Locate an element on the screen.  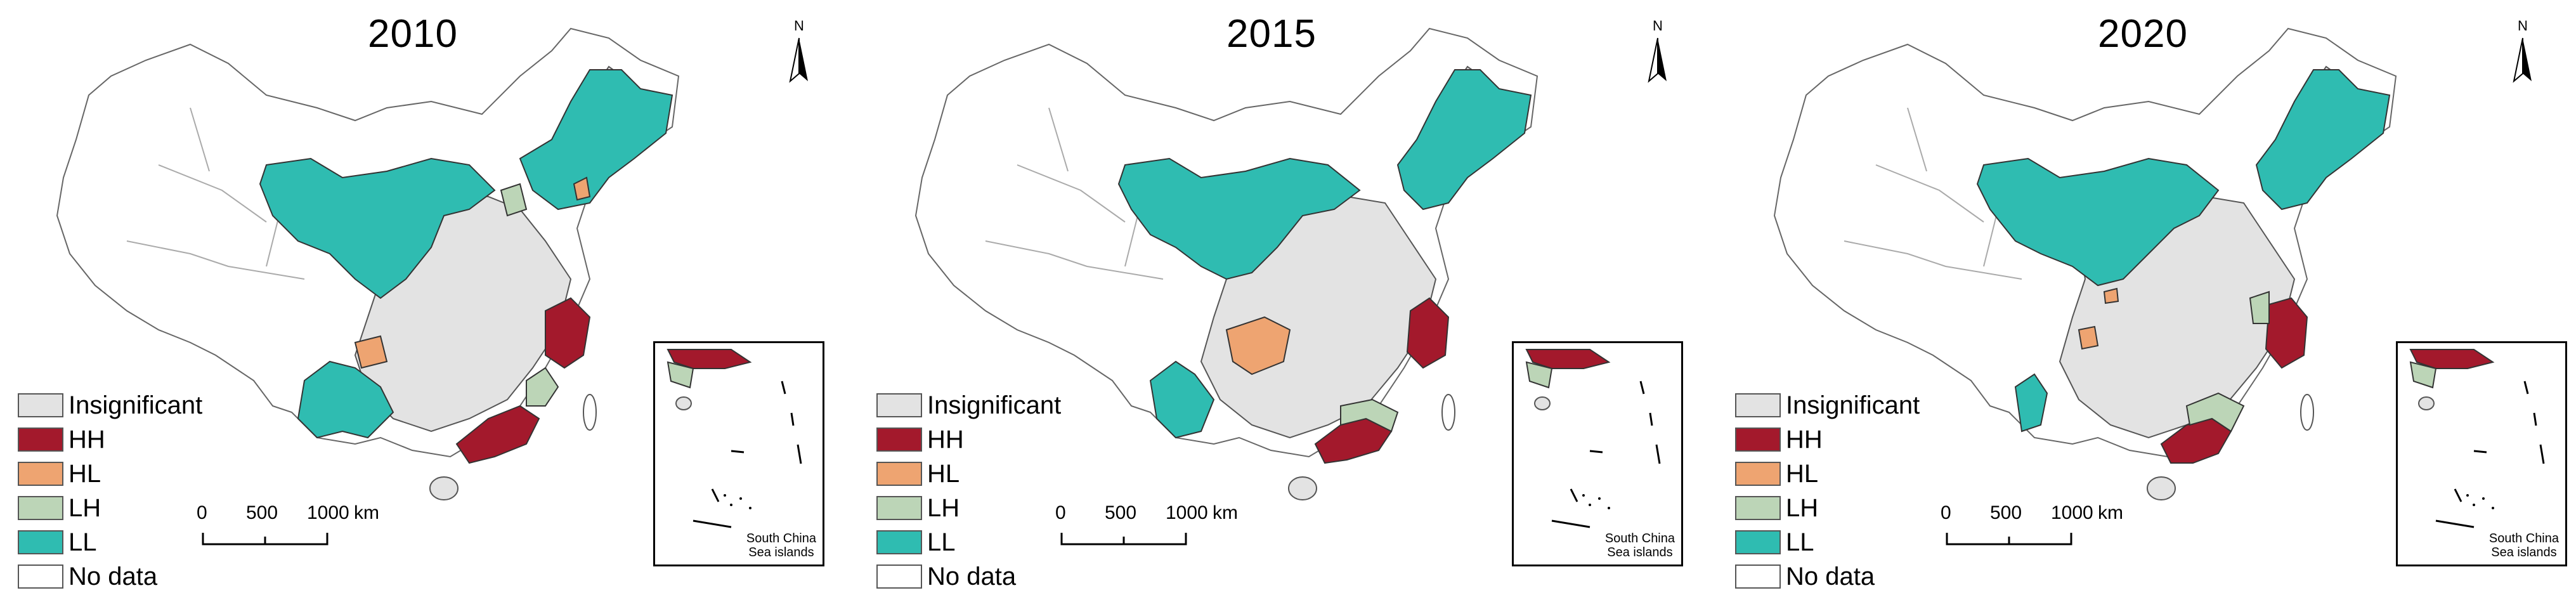
year-title: 2010 is located at coordinates (413, 34).